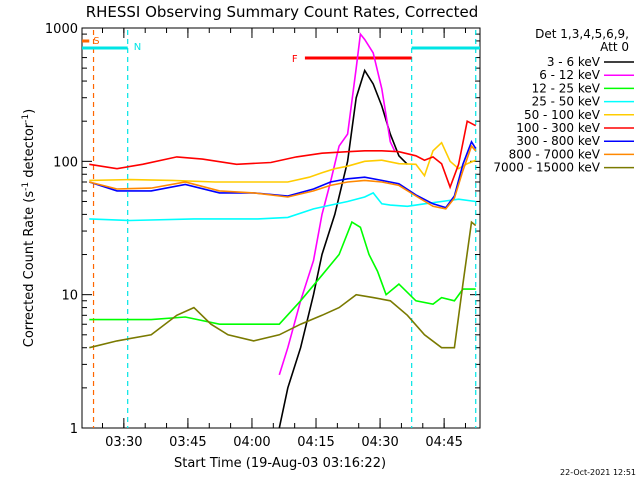 Image resolution: width=640 pixels, height=480 pixels. What do you see at coordinates (562, 115) in the screenshot?
I see `legend-label-4: 50 - 100 keV` at bounding box center [562, 115].